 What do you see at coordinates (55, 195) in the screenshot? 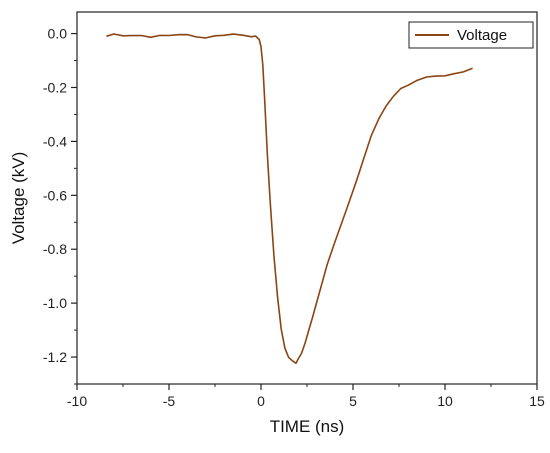
I see `y-tick-label: -0.6` at bounding box center [55, 195].